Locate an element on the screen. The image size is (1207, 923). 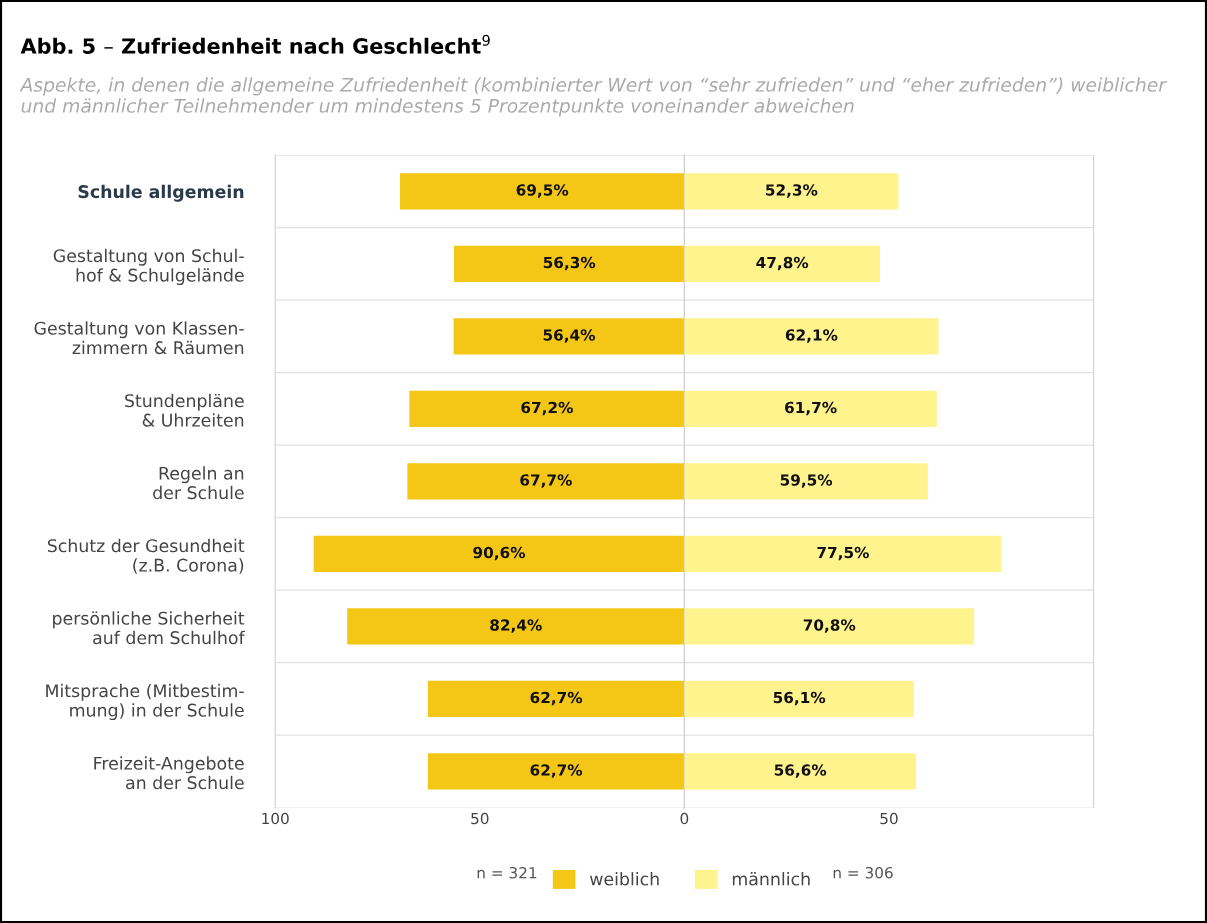
data-label: 67,2% is located at coordinates (547, 408).